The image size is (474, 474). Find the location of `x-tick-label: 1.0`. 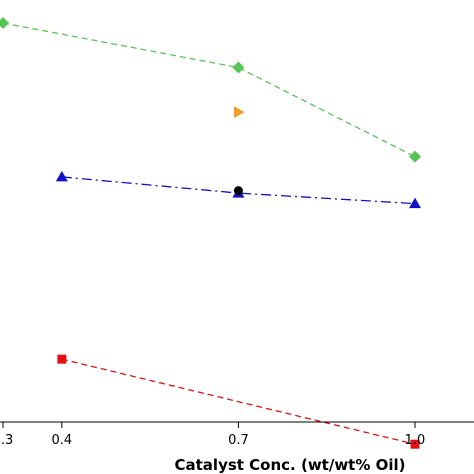

x-tick-label: 1.0 is located at coordinates (415, 440).